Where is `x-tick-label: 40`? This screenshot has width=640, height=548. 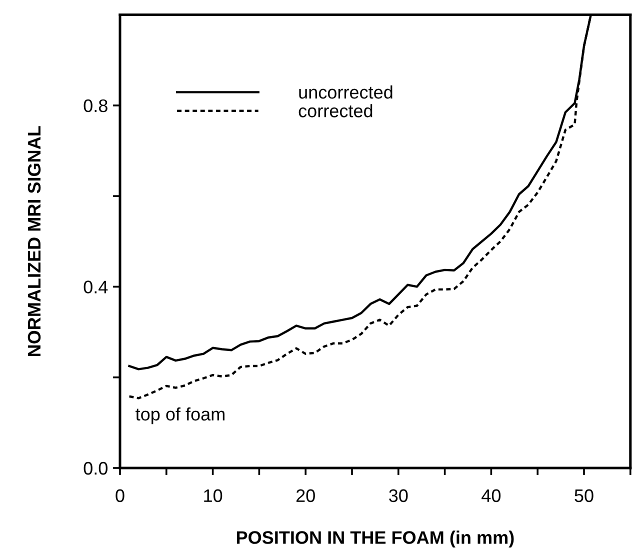 x-tick-label: 40 is located at coordinates (491, 495).